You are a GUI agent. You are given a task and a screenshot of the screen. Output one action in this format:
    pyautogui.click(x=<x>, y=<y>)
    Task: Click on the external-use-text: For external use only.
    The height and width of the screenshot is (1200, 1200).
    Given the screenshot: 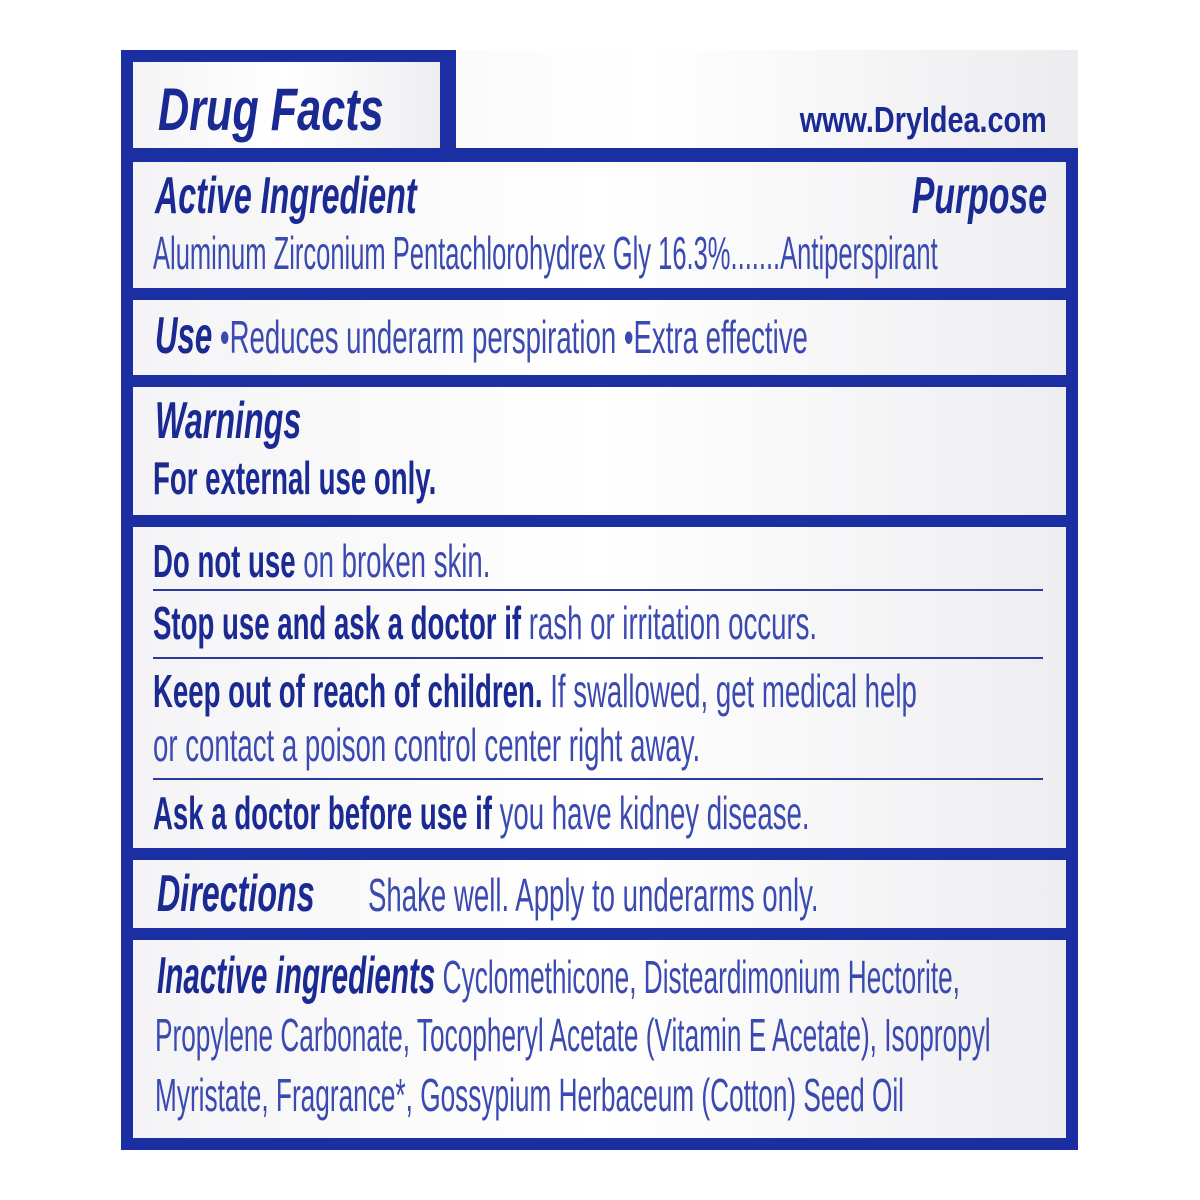 What is the action you would take?
    pyautogui.click(x=295, y=478)
    